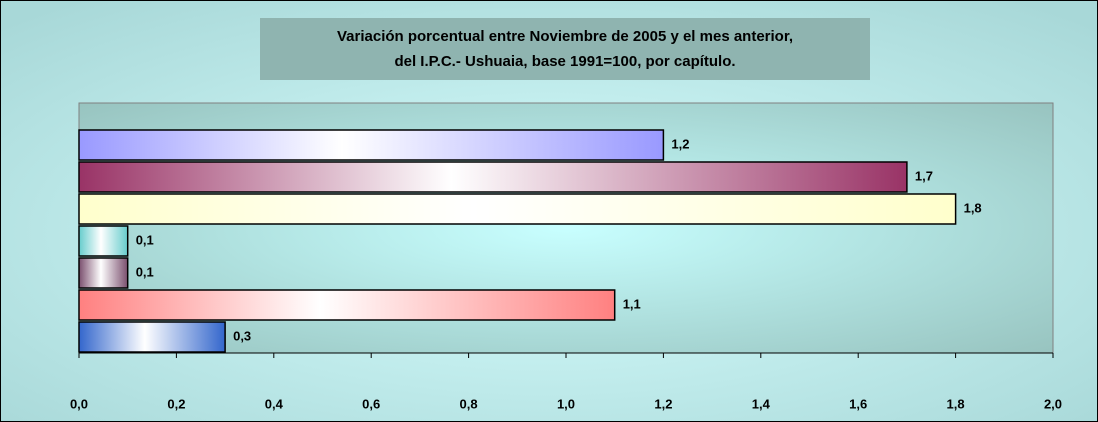 The width and height of the screenshot is (1098, 422). Describe the element at coordinates (79, 403) in the screenshot. I see `x-tick-label: 0,0` at that location.